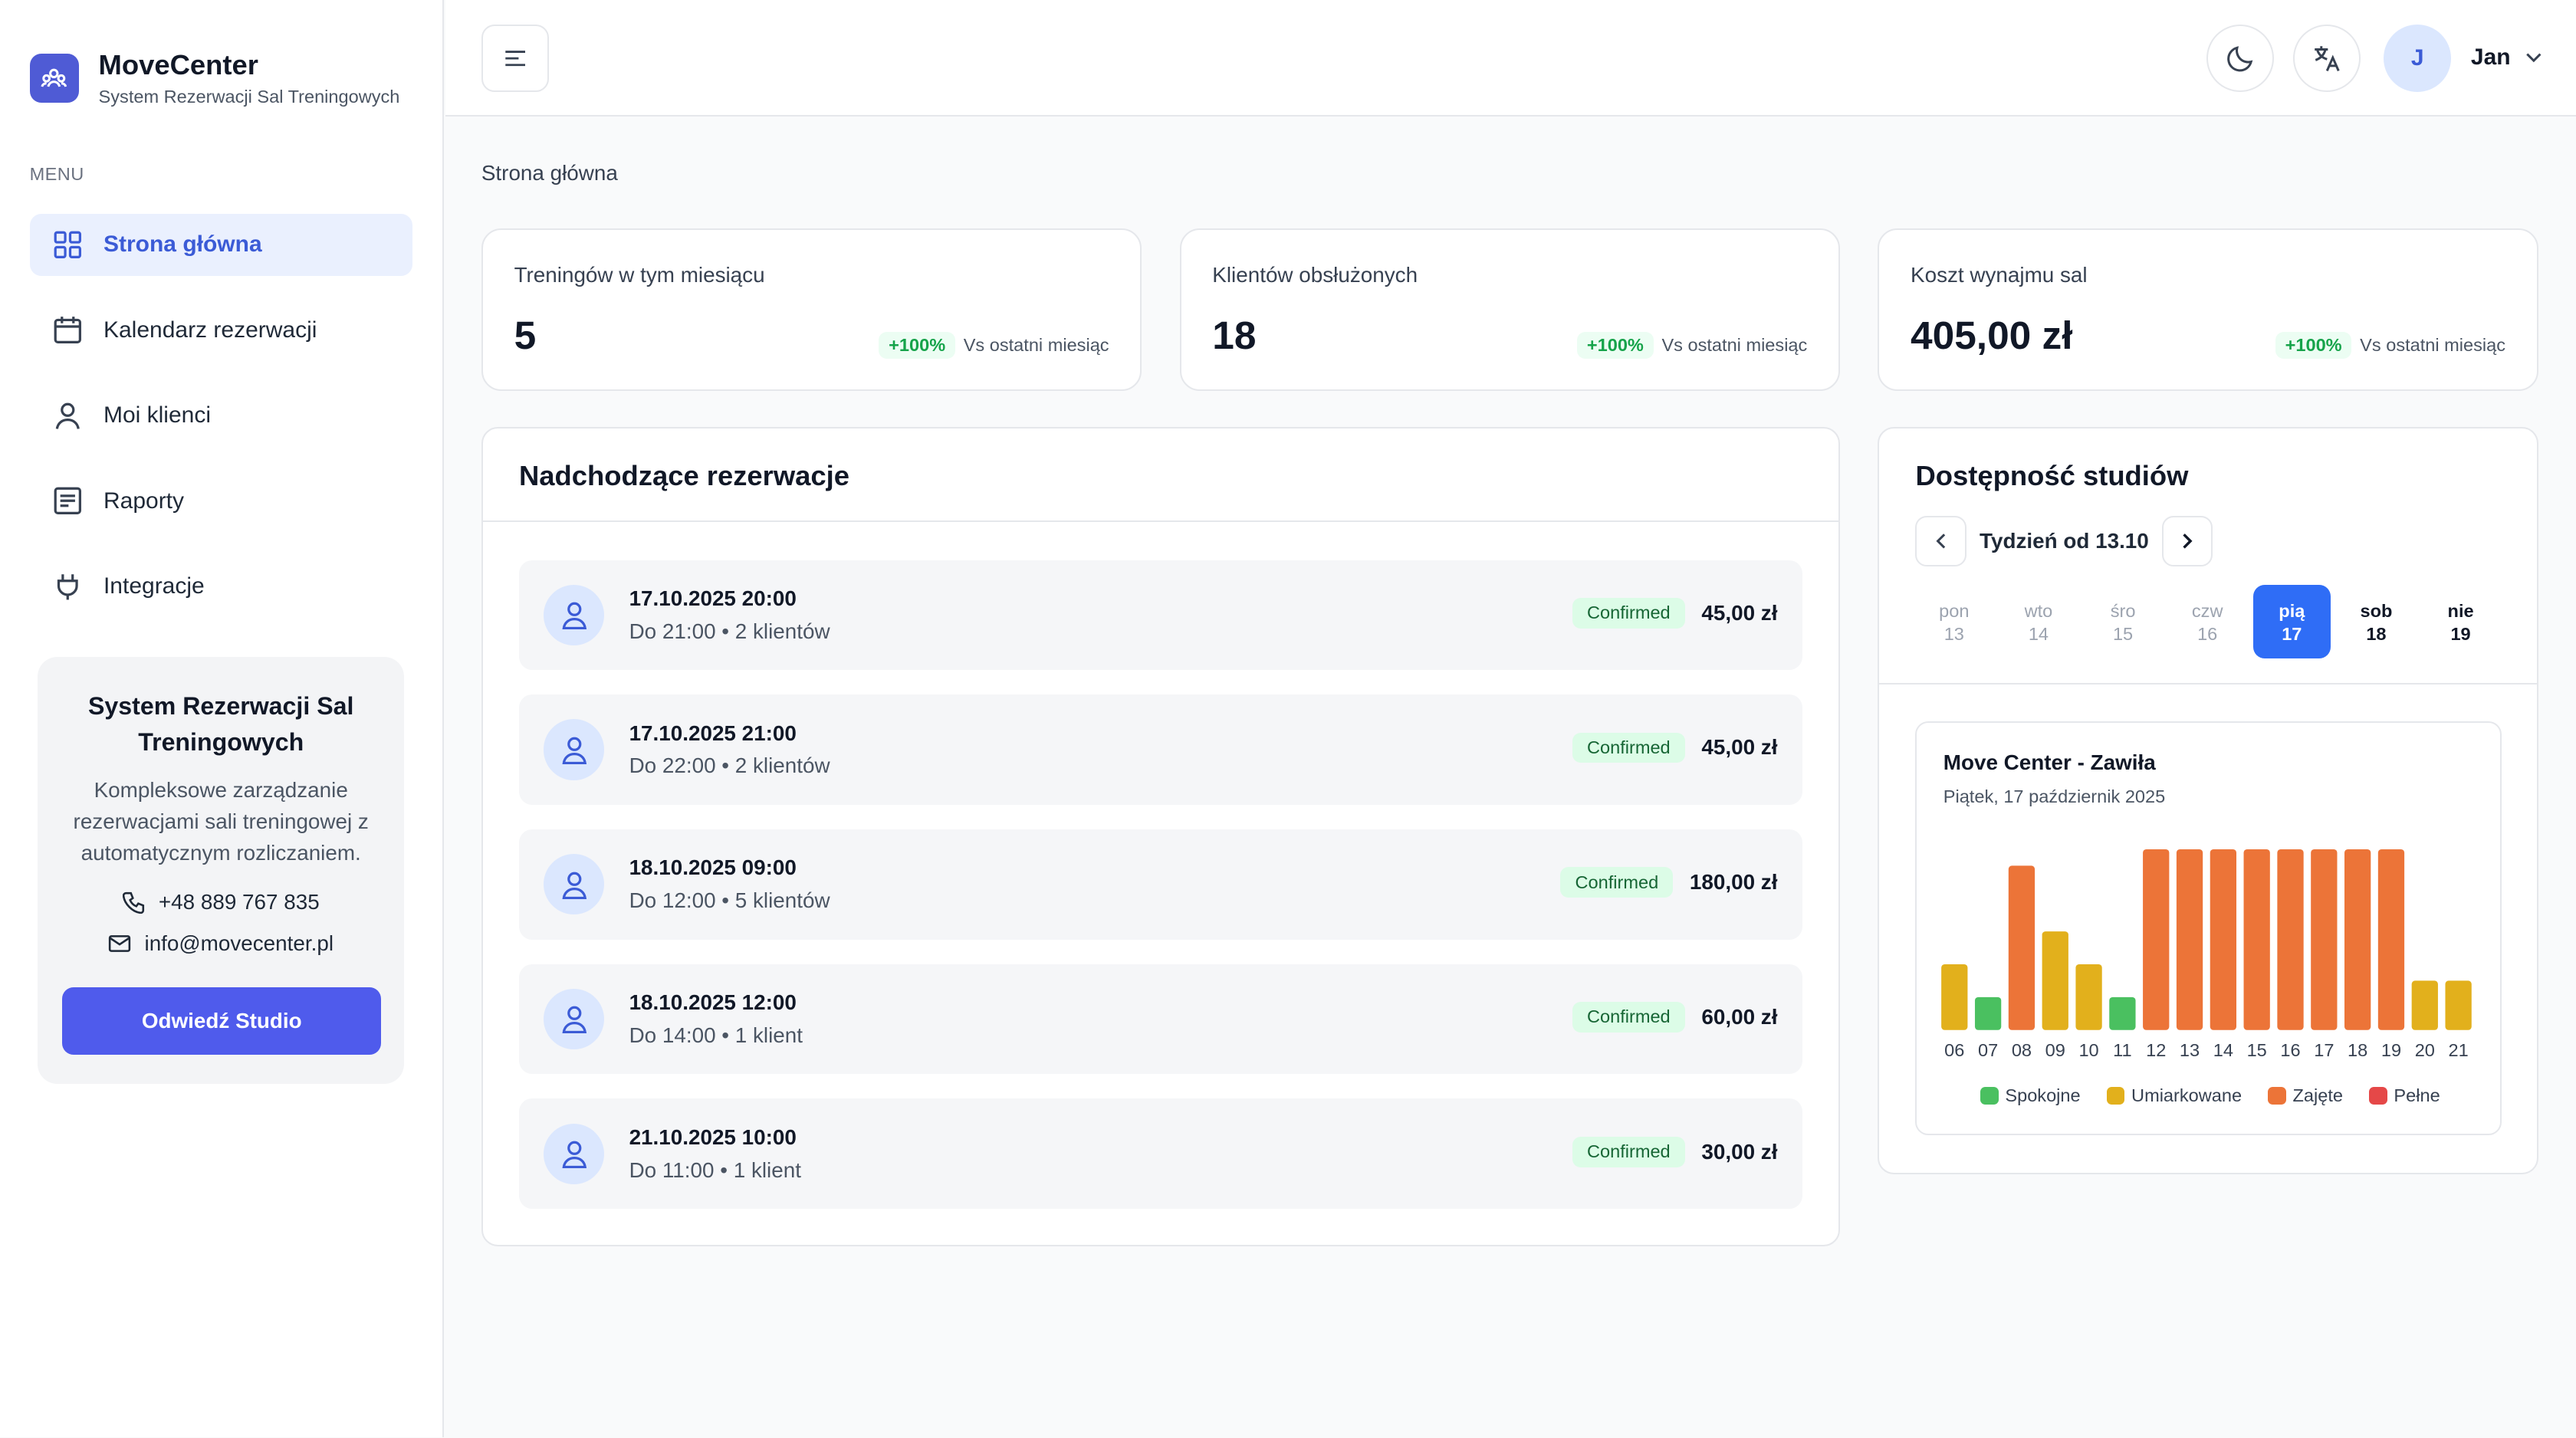  Describe the element at coordinates (157, 415) in the screenshot. I see `sidebar-item-label: Moi klienci` at that location.